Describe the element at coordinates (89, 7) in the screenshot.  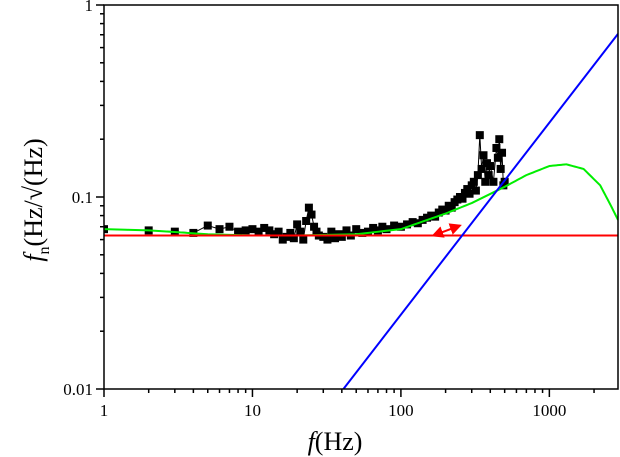
I see `y-tick-label: 1` at that location.